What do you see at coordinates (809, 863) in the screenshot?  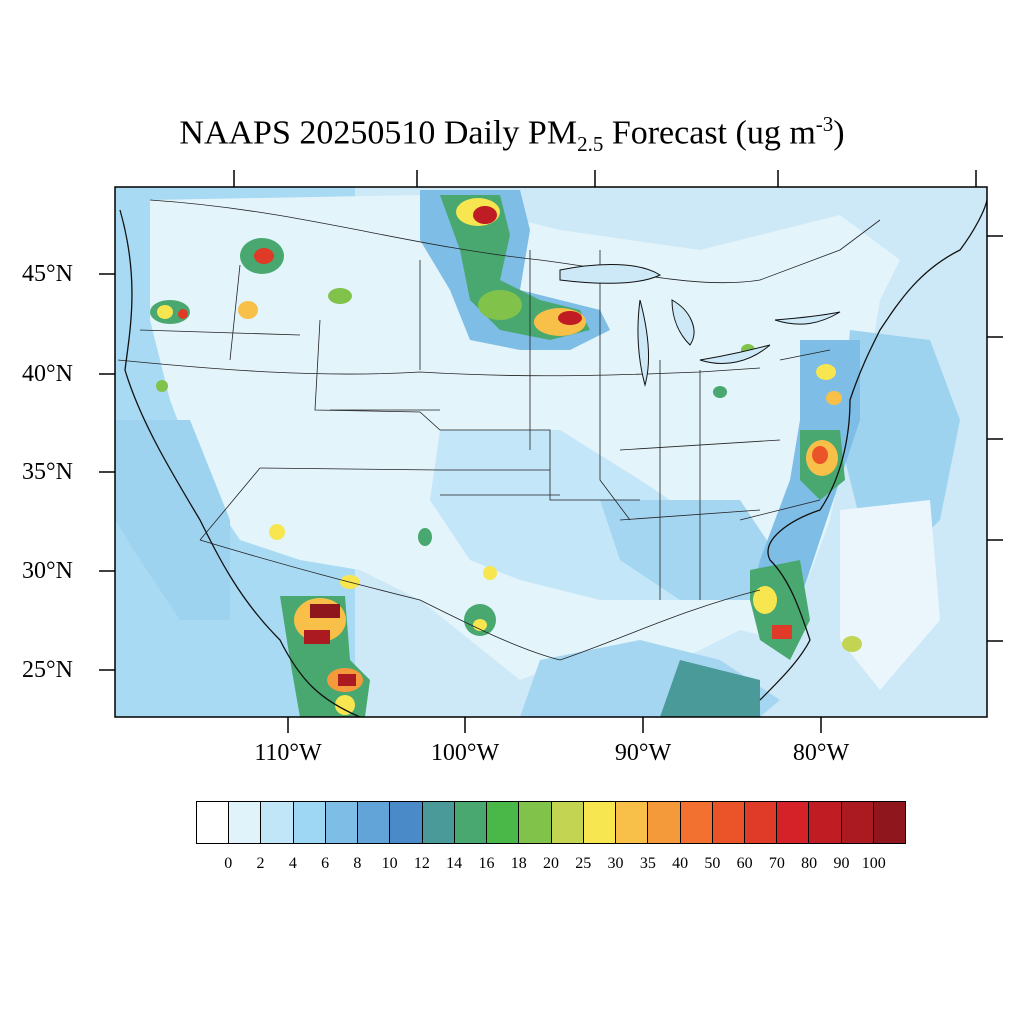 I see `colorbar-label: 80` at bounding box center [809, 863].